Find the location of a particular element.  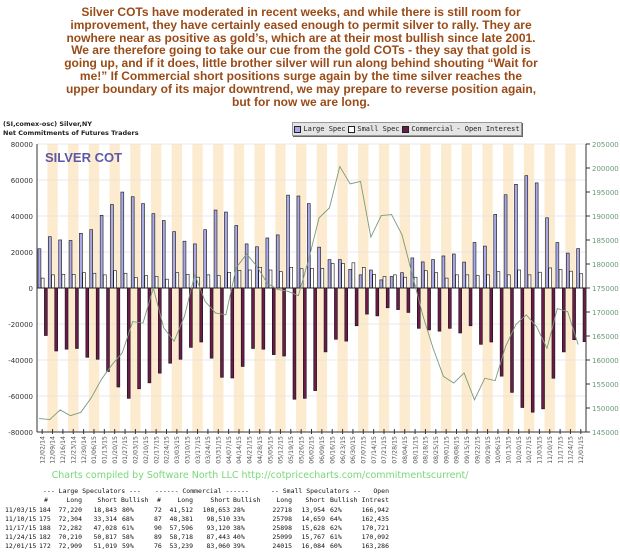

x-axis-tick-label: 08/04/15 is located at coordinates (405, 450).